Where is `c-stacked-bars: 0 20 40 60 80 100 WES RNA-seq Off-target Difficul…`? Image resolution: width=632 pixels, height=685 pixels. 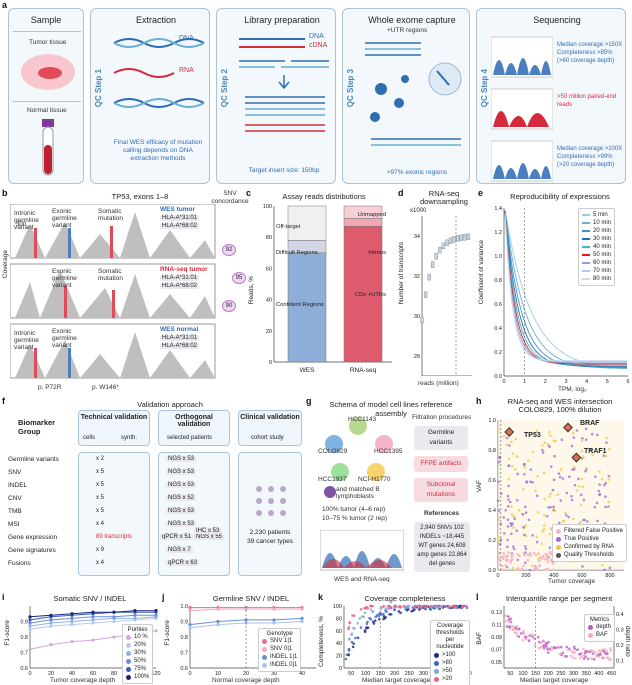
c-stacked-bars: 0 20 40 60 80 100 WES RNA-seq Off-target Difficul… is located at coordinates (327, 289).